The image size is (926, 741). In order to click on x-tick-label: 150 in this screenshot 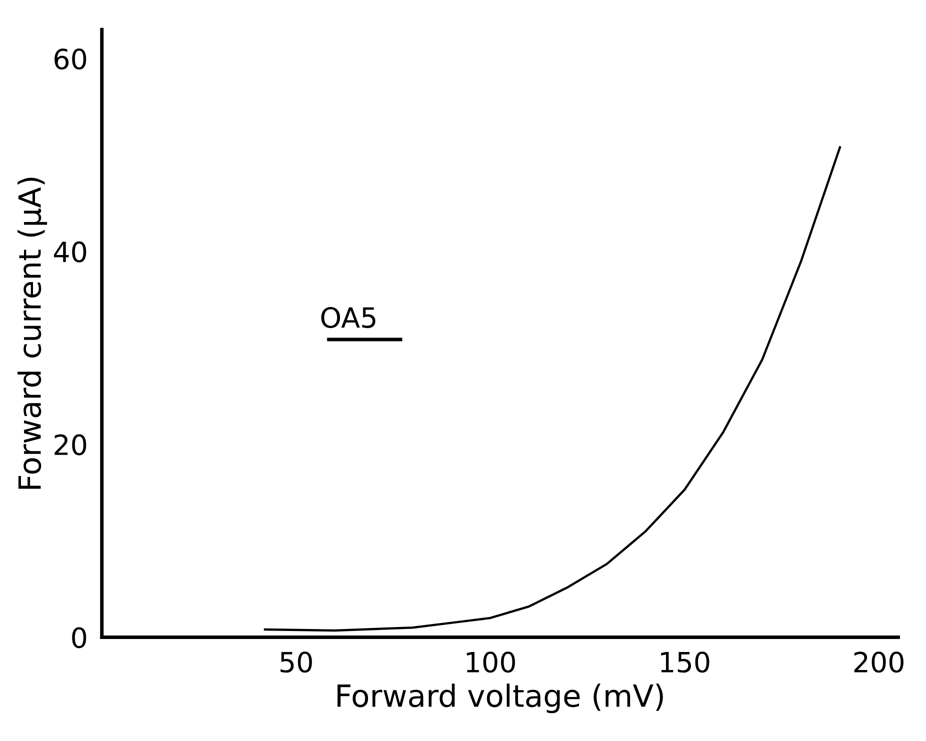, I will do `click(685, 662)`.